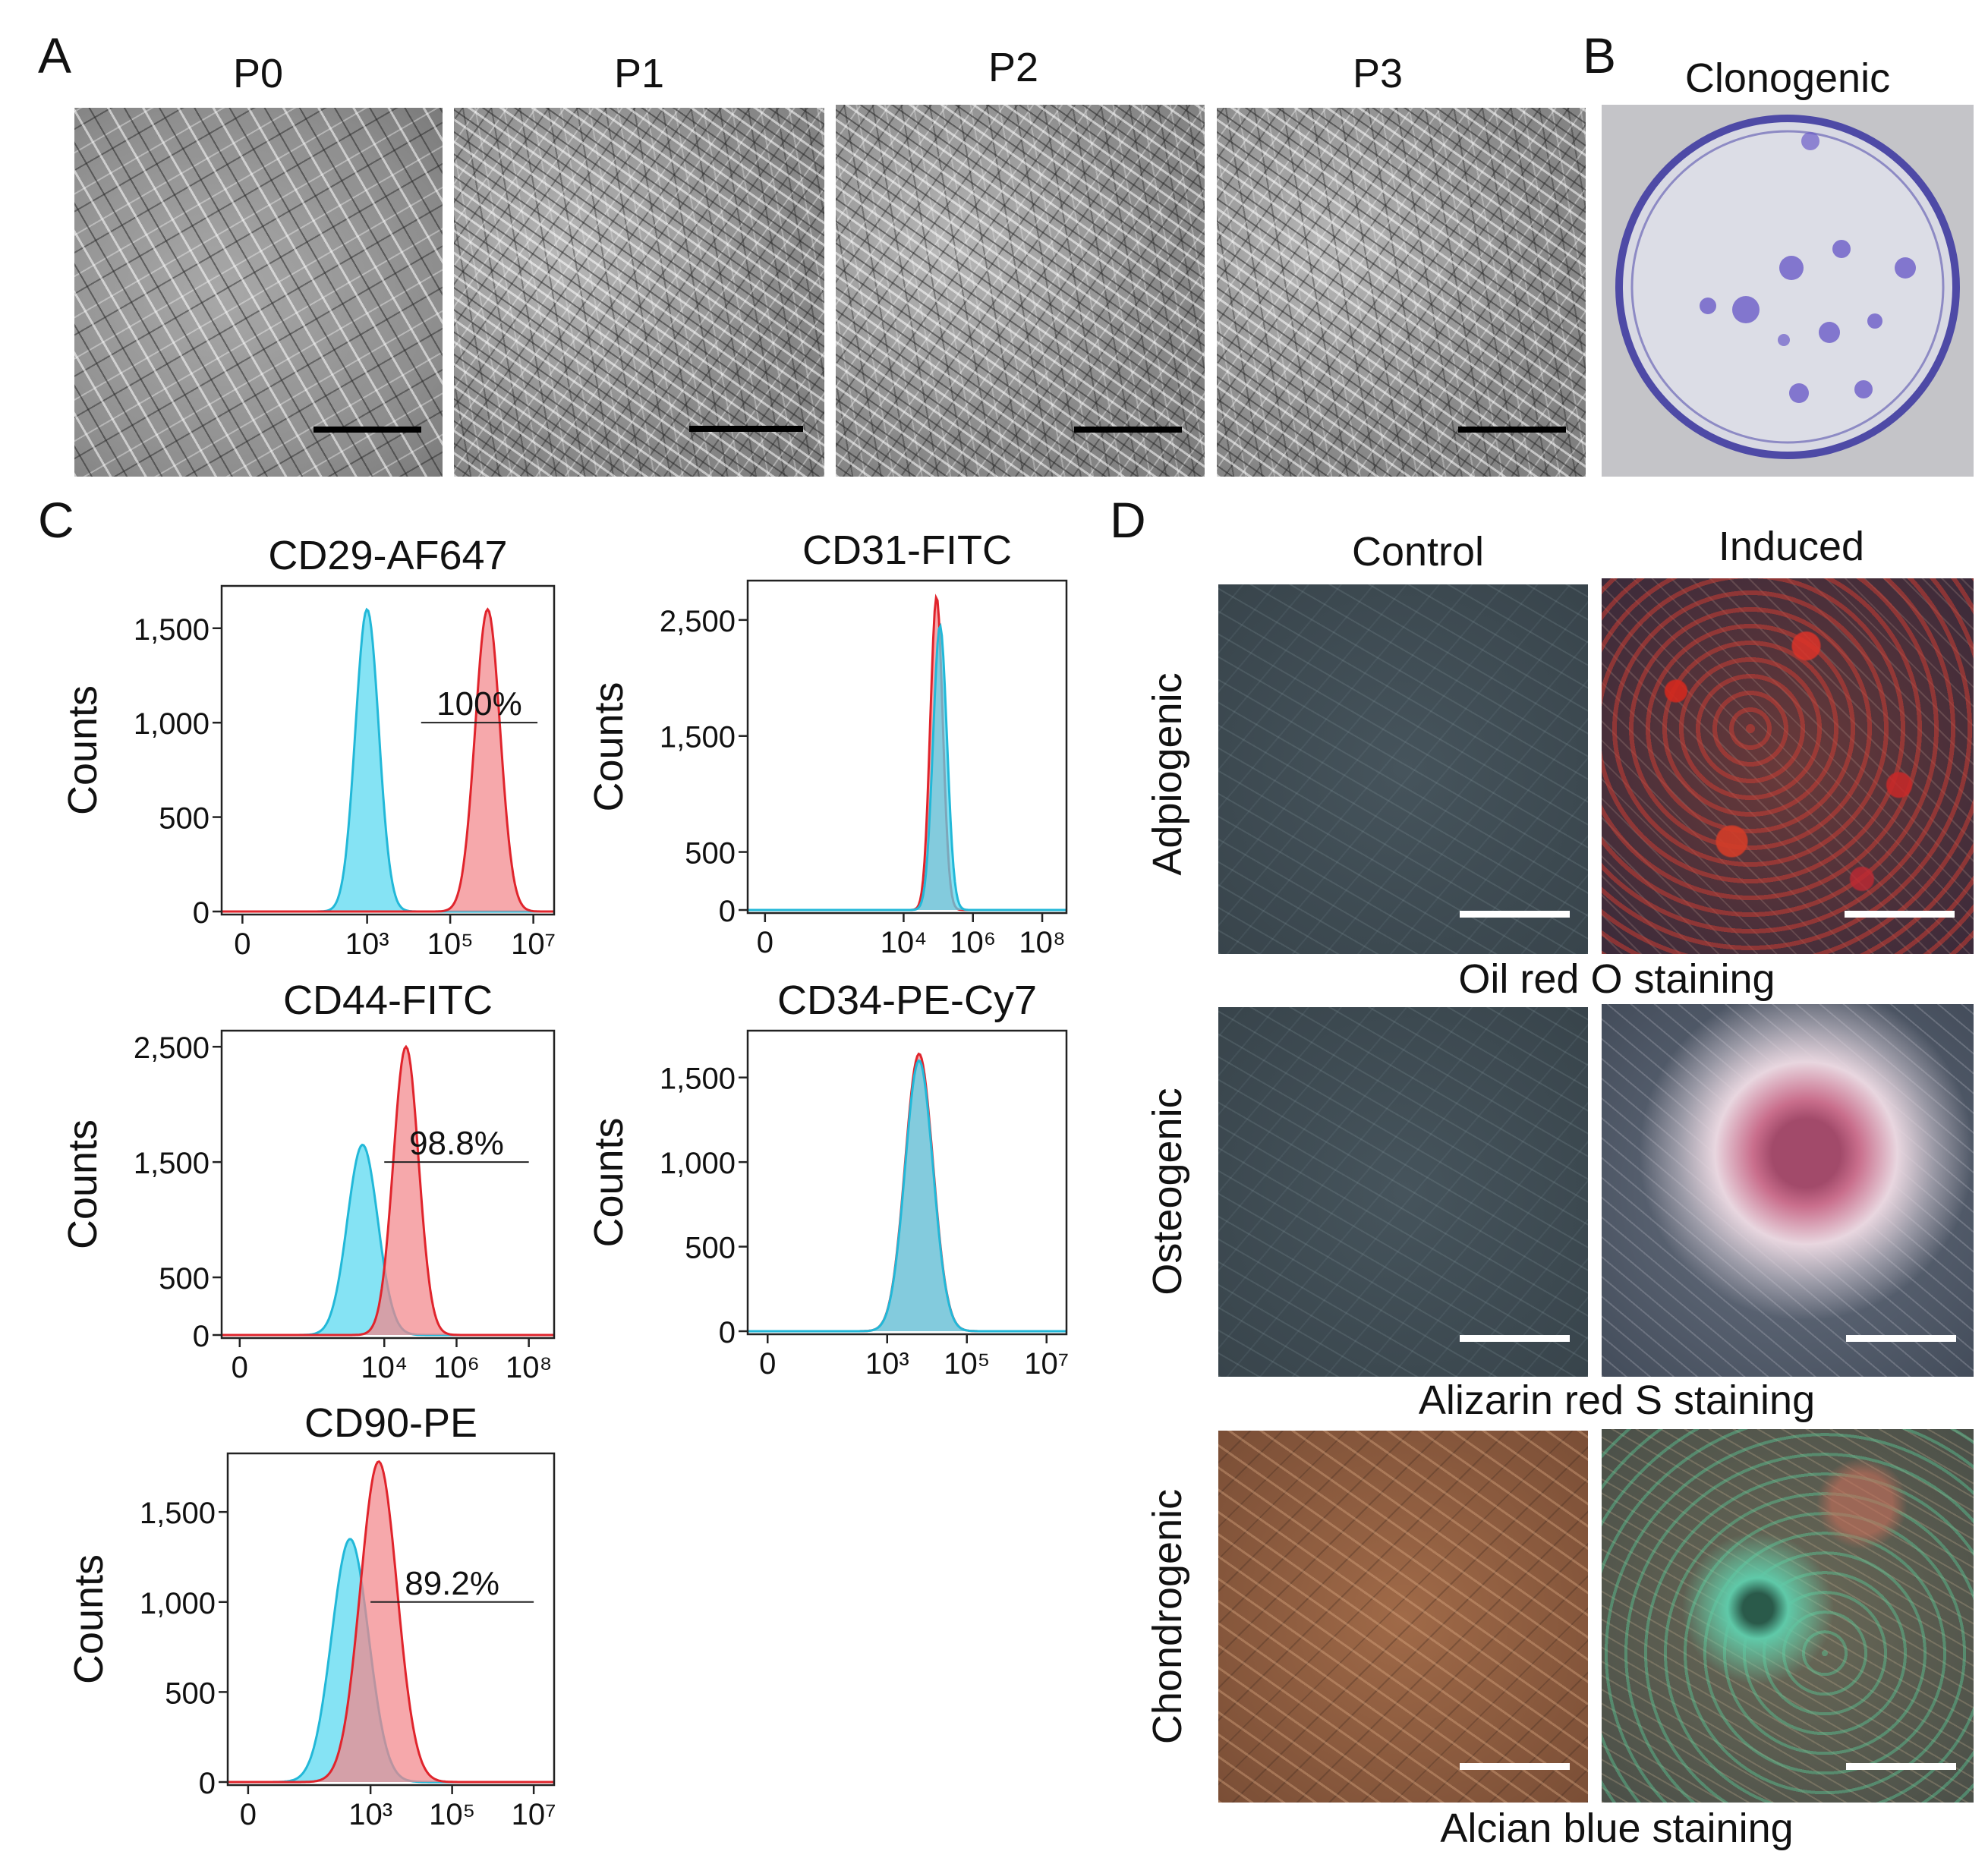 The width and height of the screenshot is (1988, 1864). I want to click on chart-title: CD34-PE-Cy7, so click(907, 1000).